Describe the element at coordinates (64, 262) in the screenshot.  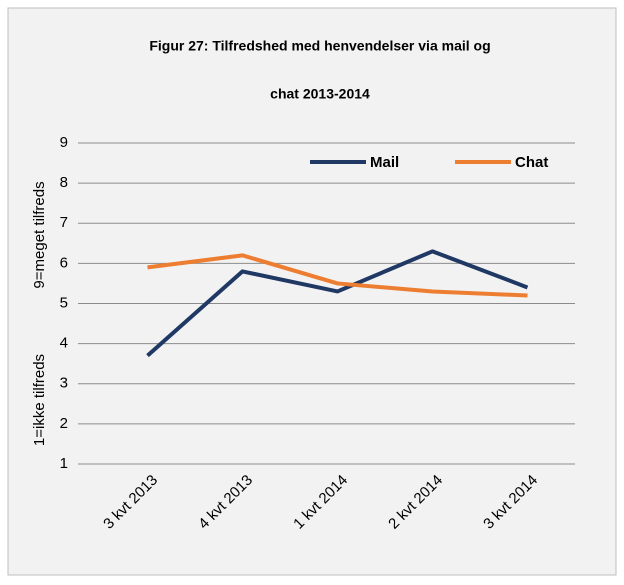
I see `y-tick-label: 6` at that location.